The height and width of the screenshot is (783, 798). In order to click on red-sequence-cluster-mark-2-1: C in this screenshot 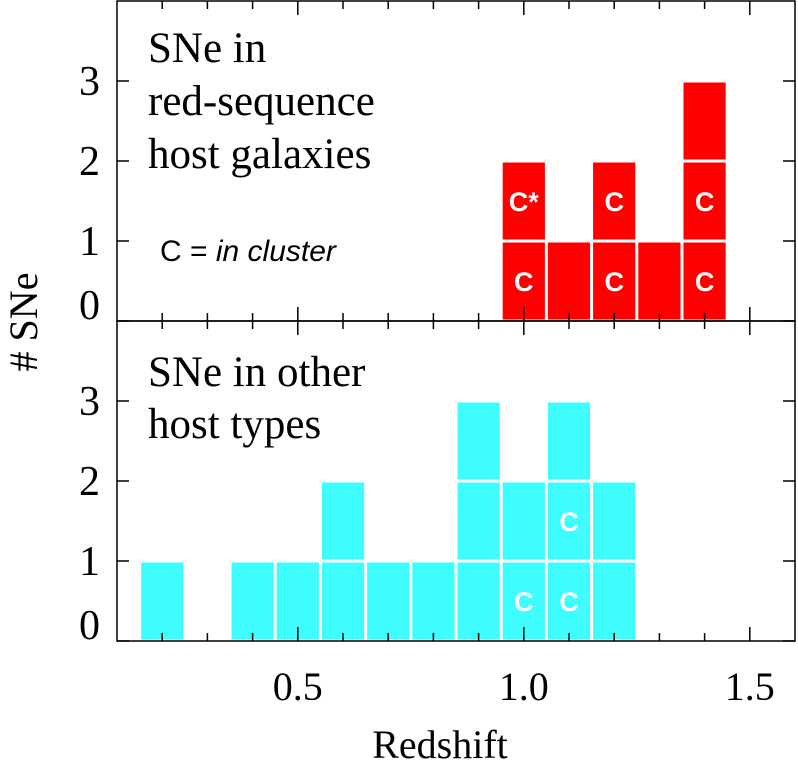, I will do `click(614, 202)`.